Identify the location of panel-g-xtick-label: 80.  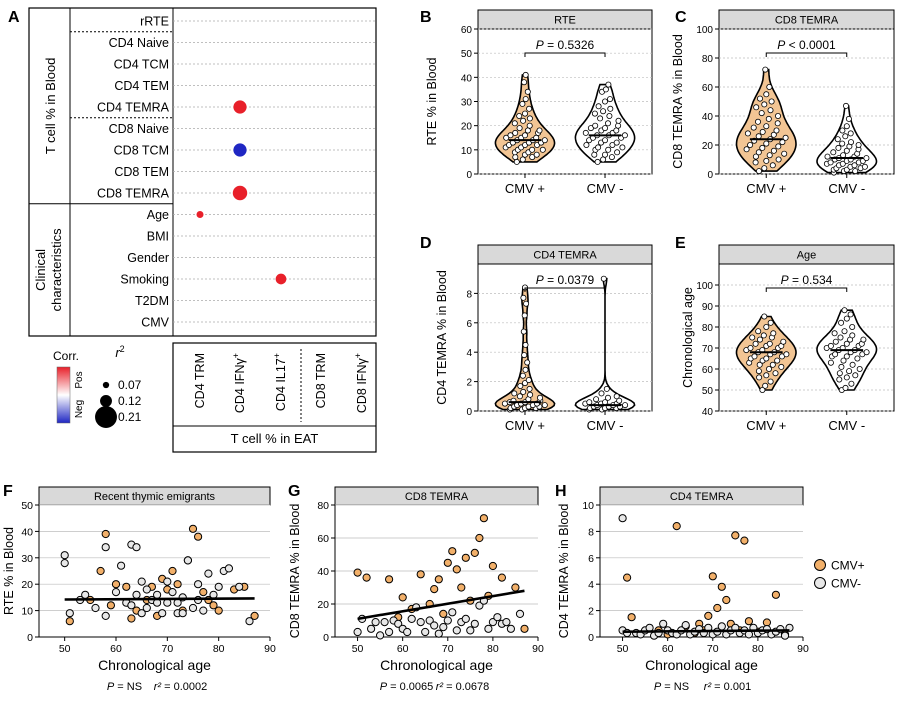
(493, 649).